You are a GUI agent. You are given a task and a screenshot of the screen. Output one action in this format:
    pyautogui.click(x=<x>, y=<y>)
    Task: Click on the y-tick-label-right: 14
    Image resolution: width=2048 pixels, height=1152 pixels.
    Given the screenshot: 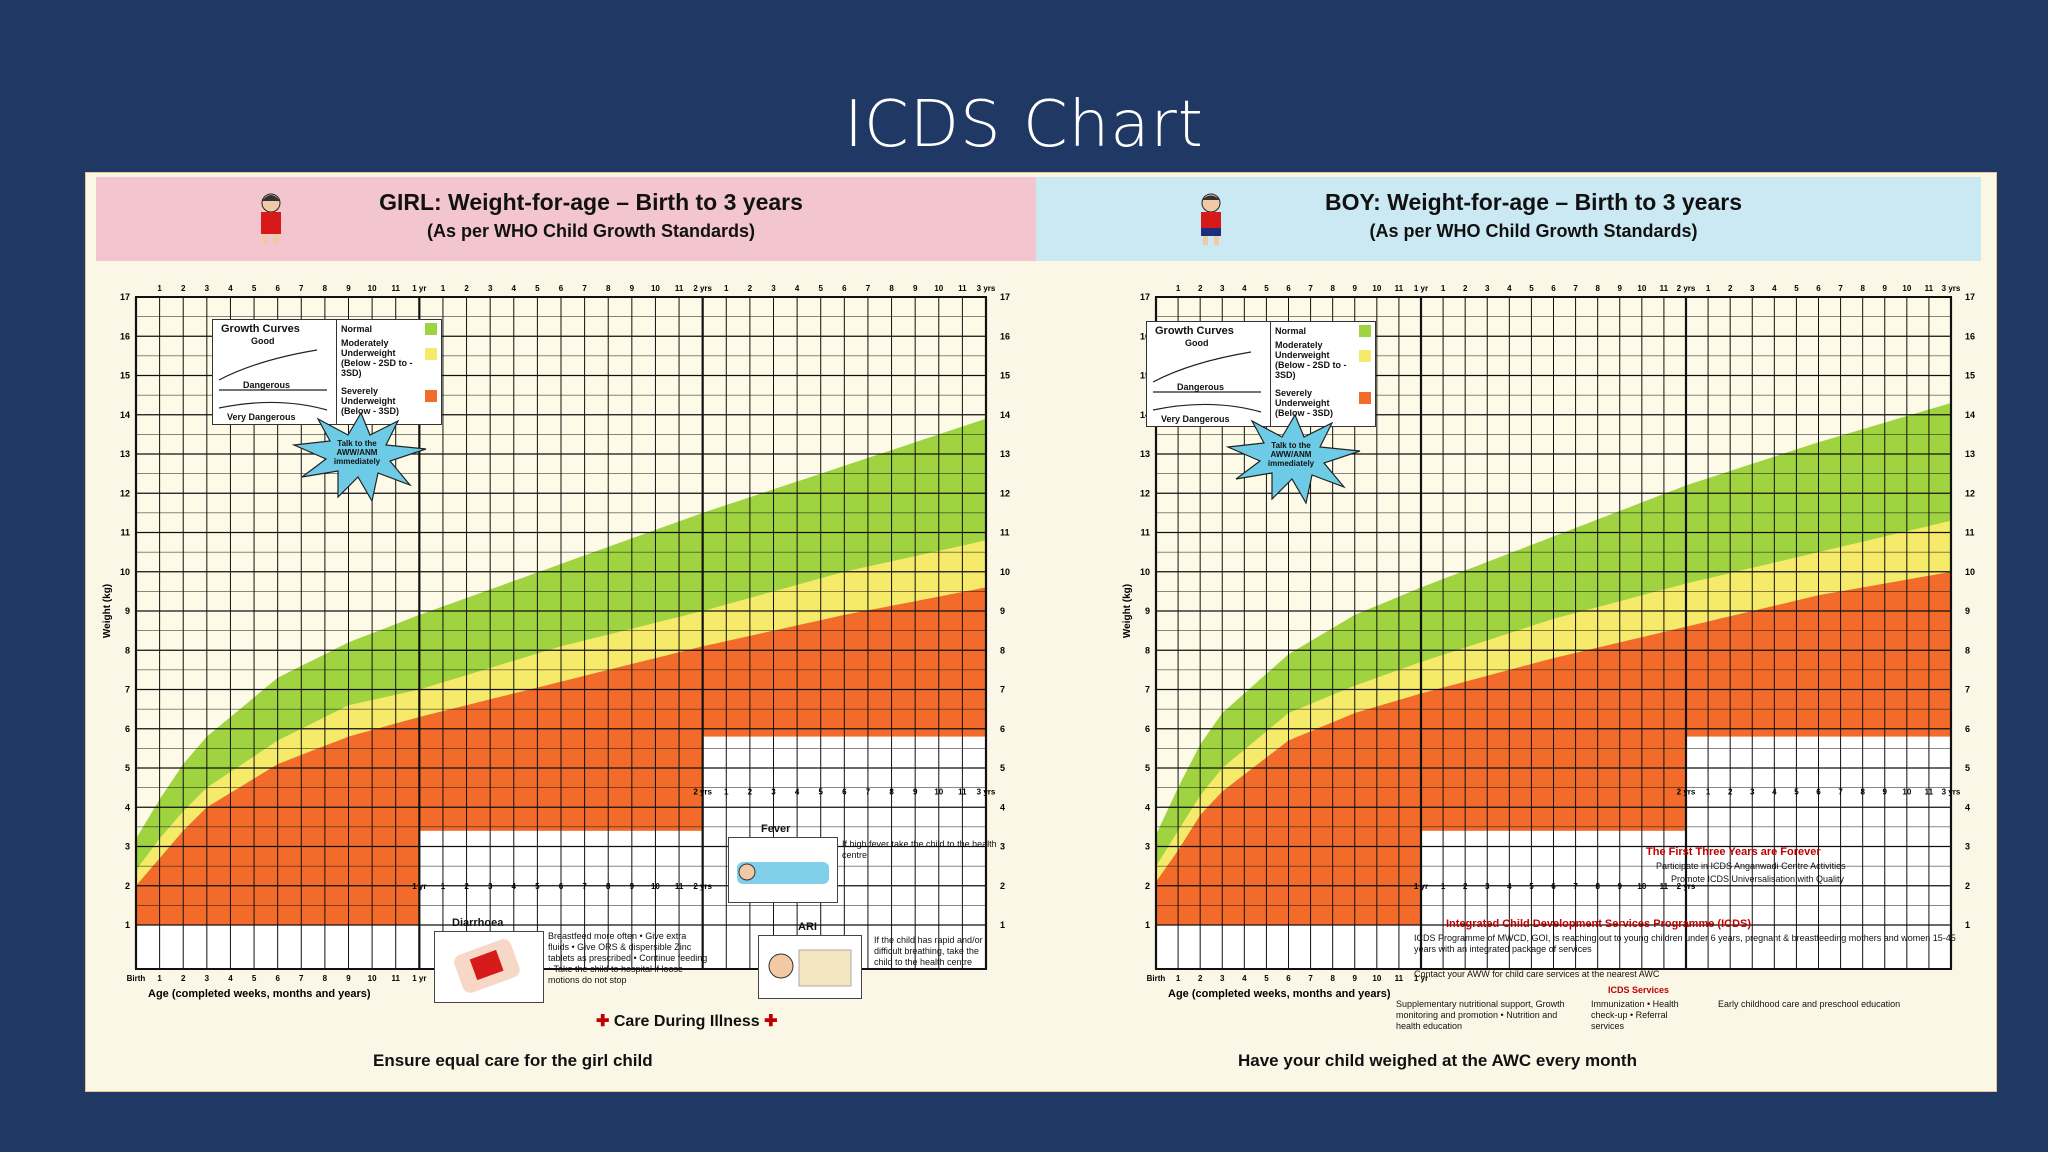 What is the action you would take?
    pyautogui.click(x=1005, y=415)
    